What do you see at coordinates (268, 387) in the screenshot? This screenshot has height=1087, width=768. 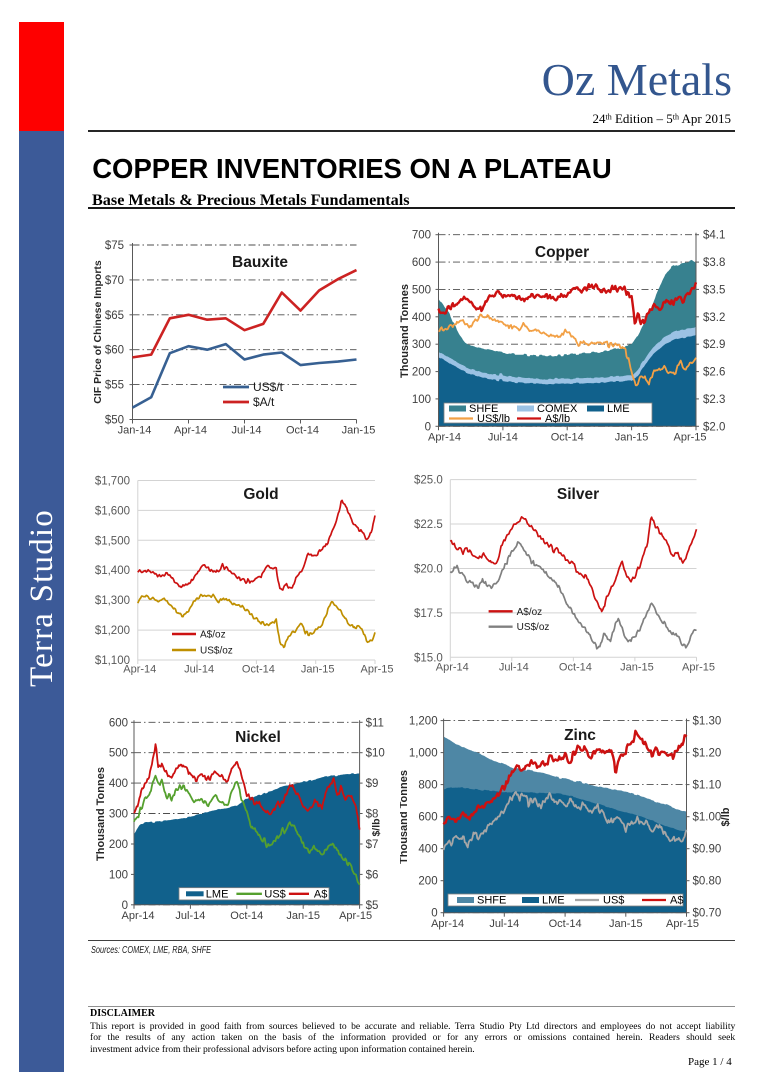 I see `svg-text: US$/t` at bounding box center [268, 387].